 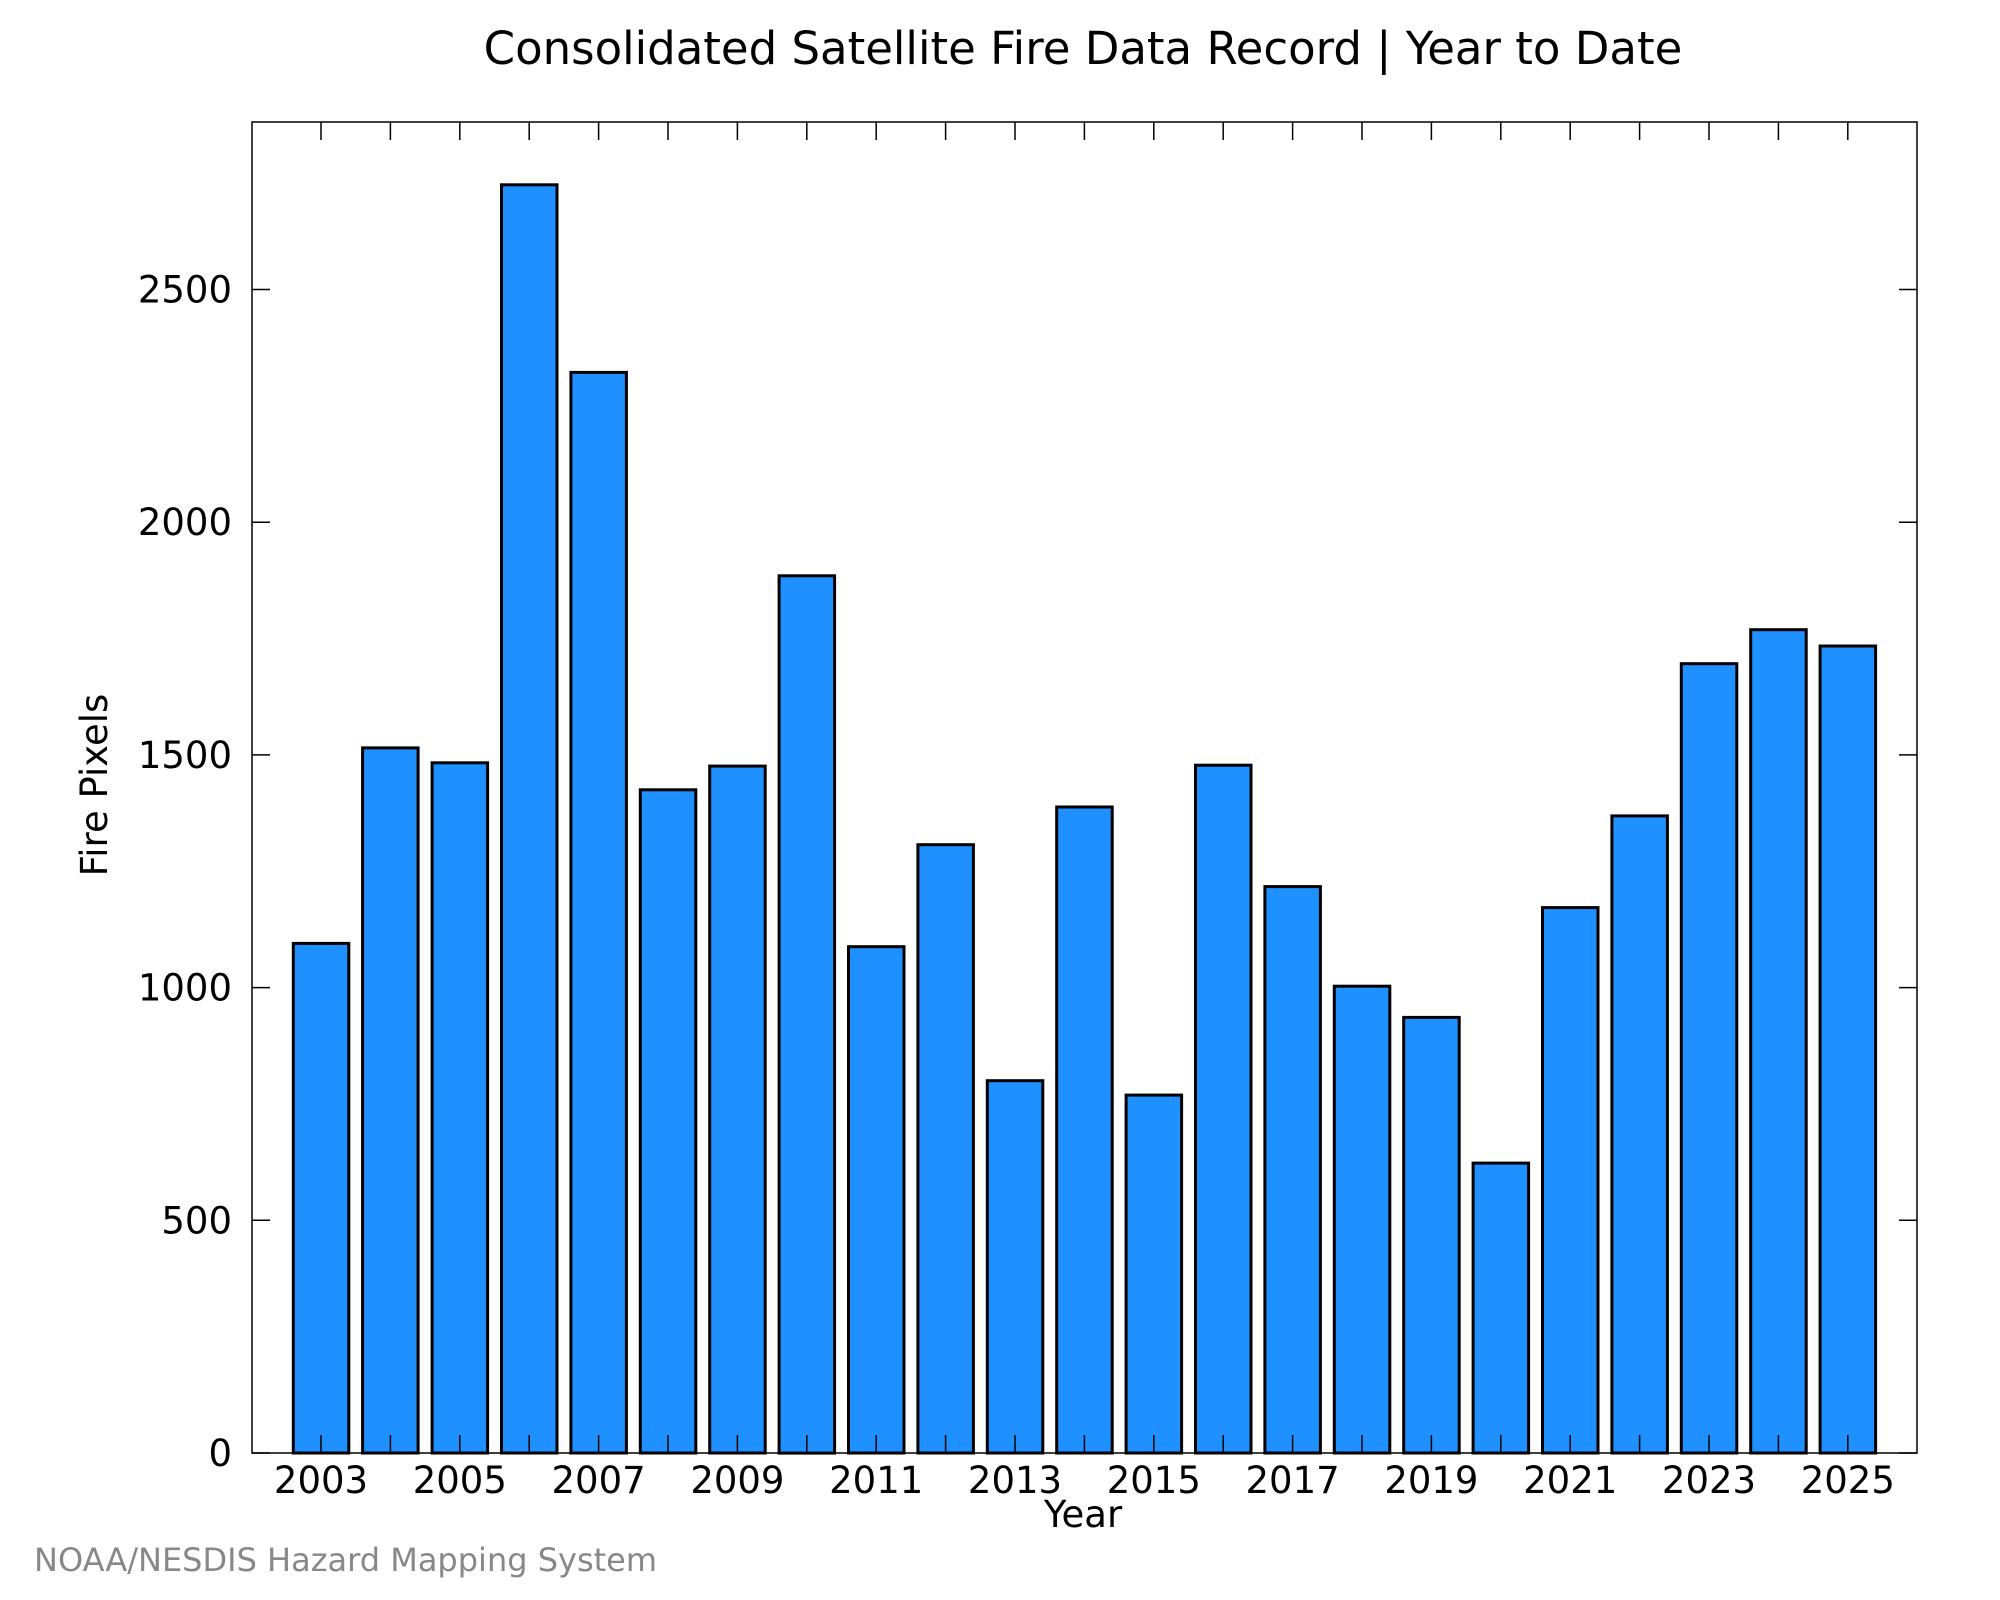 I want to click on y-tick-label-0: 0, so click(x=220, y=1453).